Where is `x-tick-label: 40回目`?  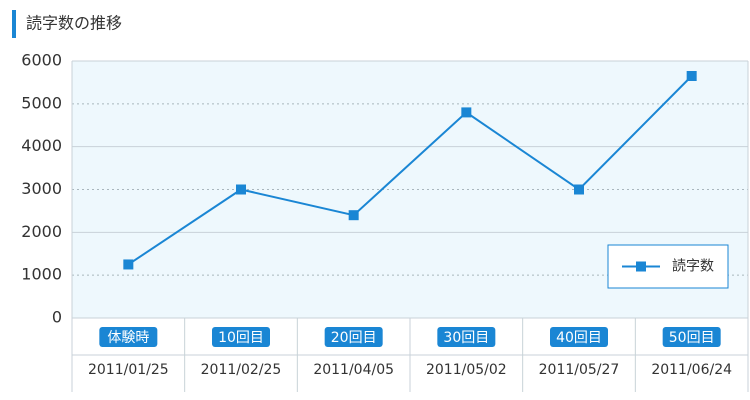 x-tick-label: 40回目 is located at coordinates (579, 338).